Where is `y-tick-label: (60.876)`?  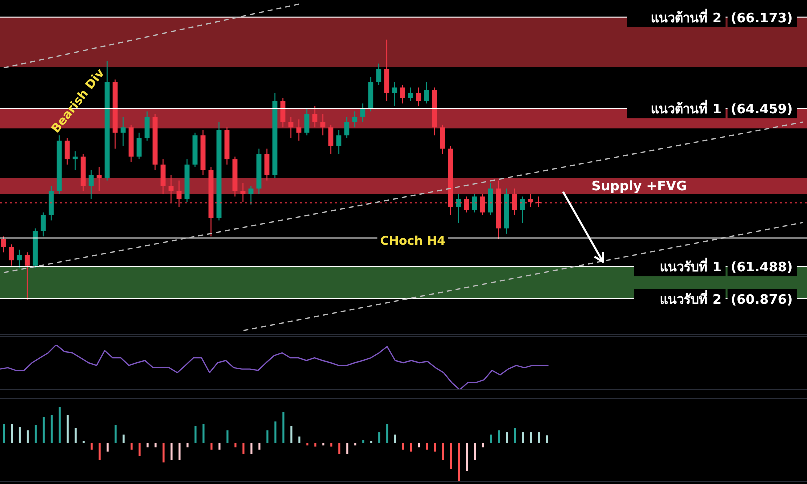 y-tick-label: (60.876) is located at coordinates (761, 300).